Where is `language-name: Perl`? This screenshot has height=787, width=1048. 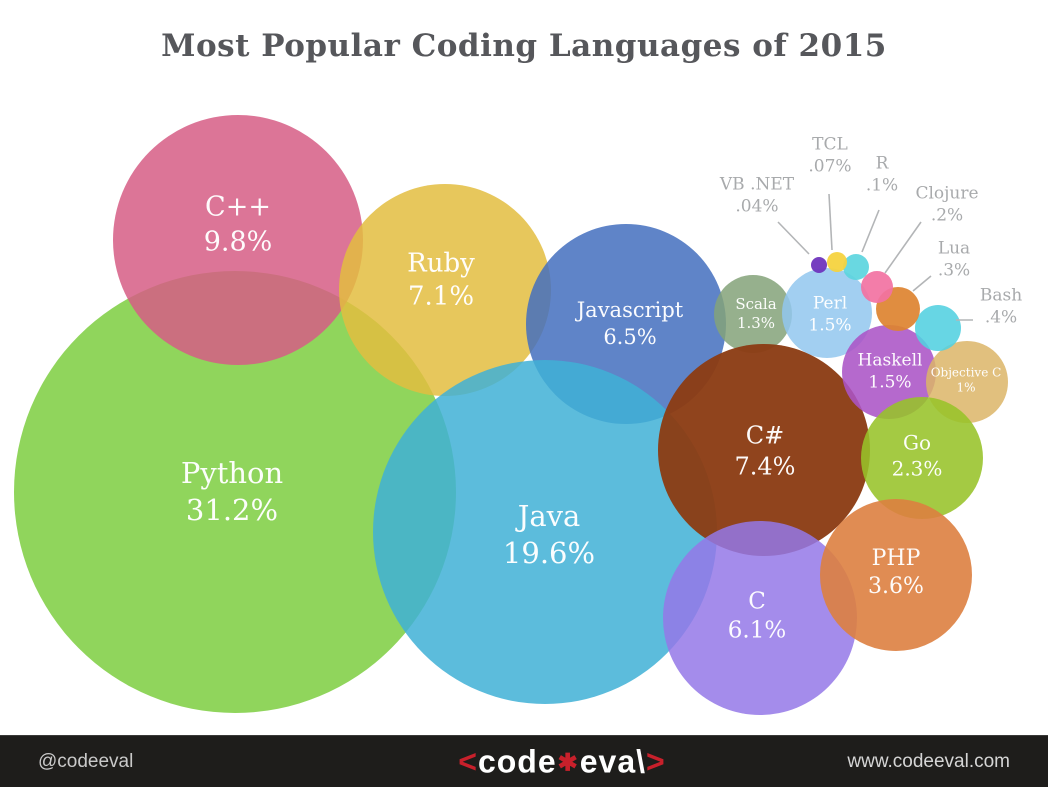 language-name: Perl is located at coordinates (830, 303).